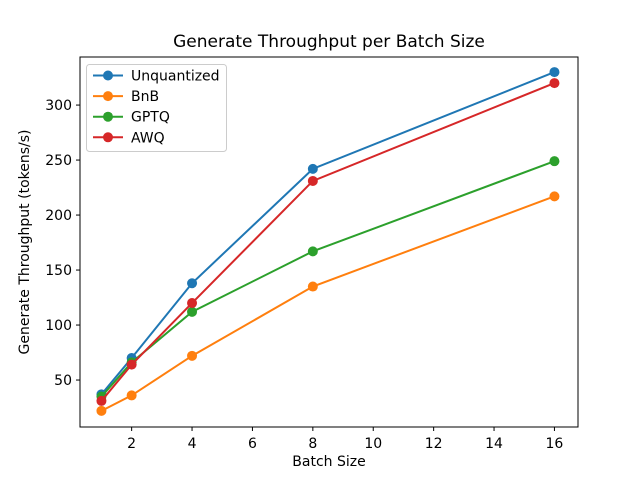 The width and height of the screenshot is (640, 480). I want to click on legend-label: AWQ, so click(148, 138).